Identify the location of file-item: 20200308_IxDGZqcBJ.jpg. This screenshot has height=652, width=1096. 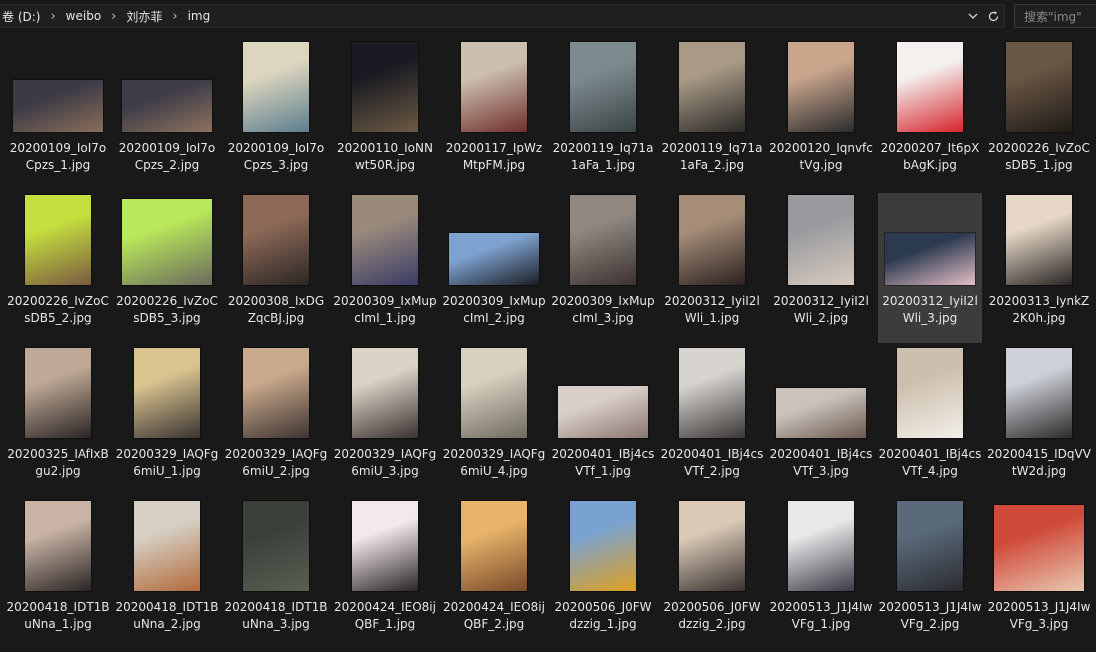
(276, 268).